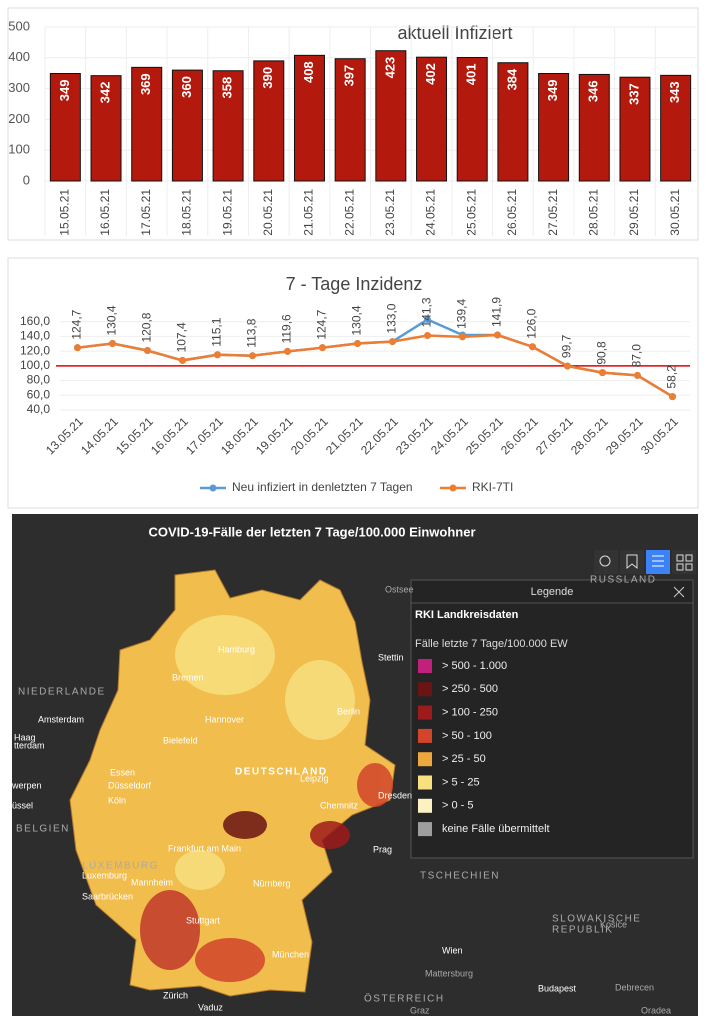 The height and width of the screenshot is (1020, 708). Describe the element at coordinates (420, 1010) in the screenshot. I see `map-label: Graz` at that location.